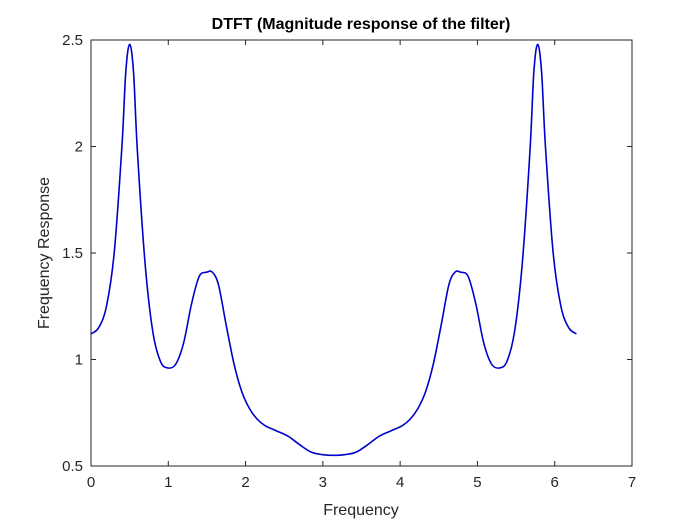 The height and width of the screenshot is (530, 700). Describe the element at coordinates (555, 482) in the screenshot. I see `x-tick-label: 6` at that location.